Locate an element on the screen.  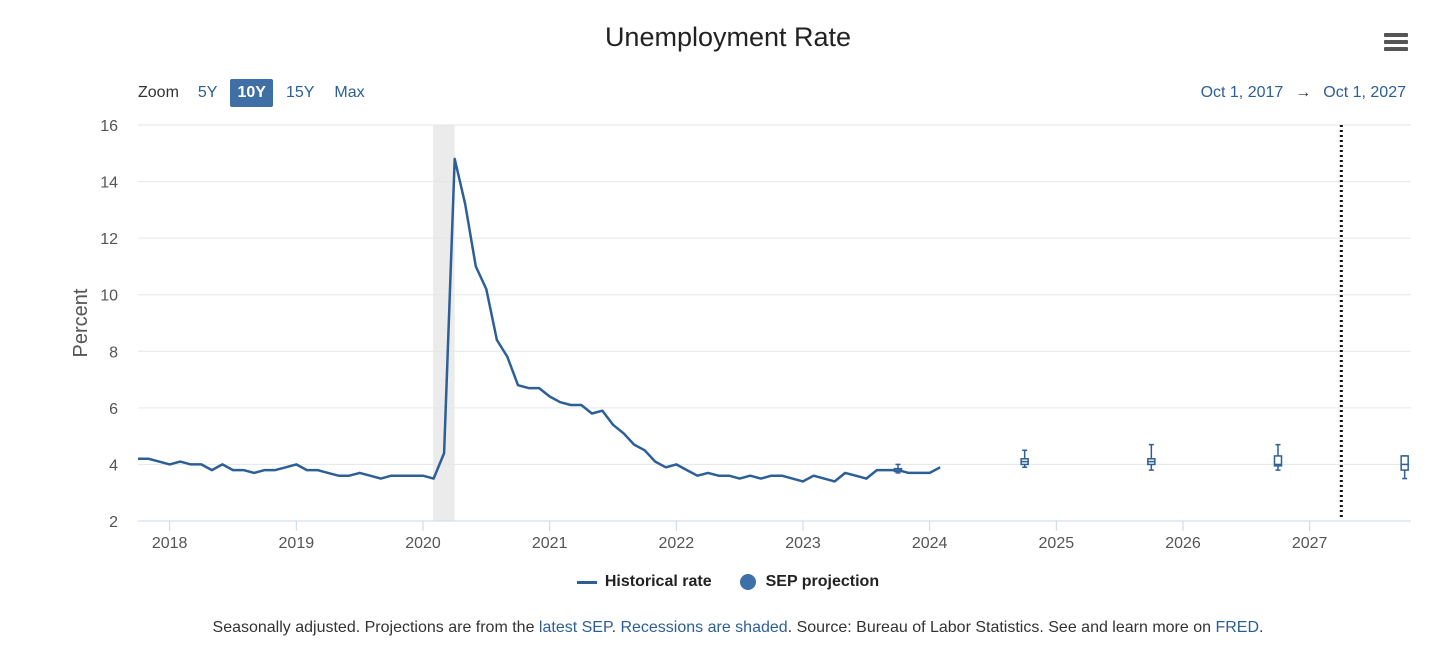
range-arrow-icon: → is located at coordinates (1303, 92).